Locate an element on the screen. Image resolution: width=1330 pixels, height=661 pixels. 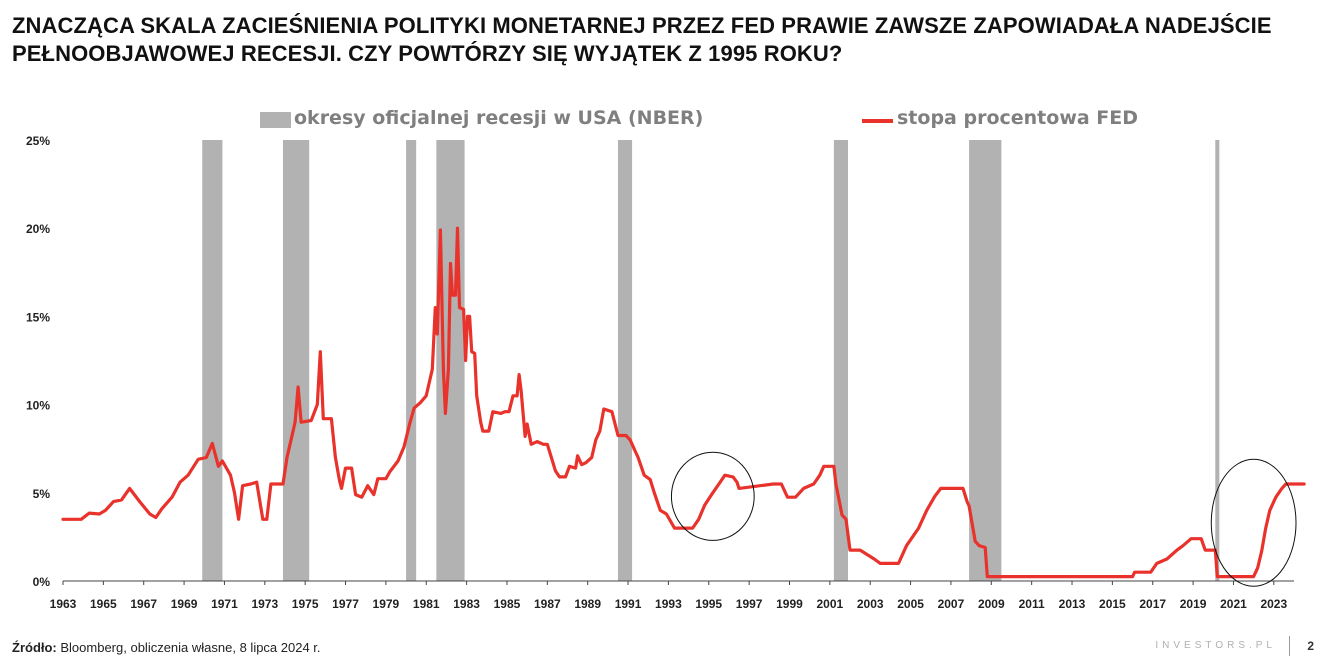
x-tick-label: 2011 is located at coordinates (1032, 603).